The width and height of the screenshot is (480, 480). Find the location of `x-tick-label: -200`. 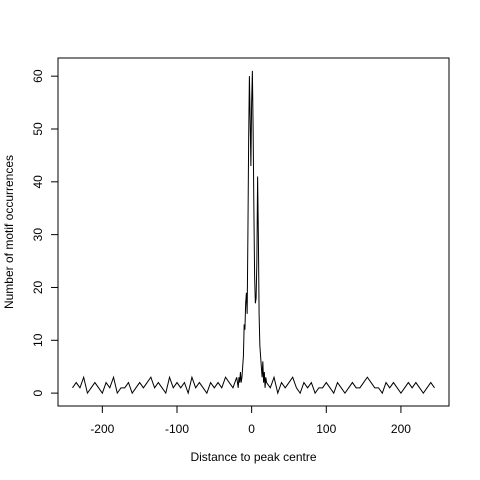

x-tick-label: -200 is located at coordinates (102, 429).